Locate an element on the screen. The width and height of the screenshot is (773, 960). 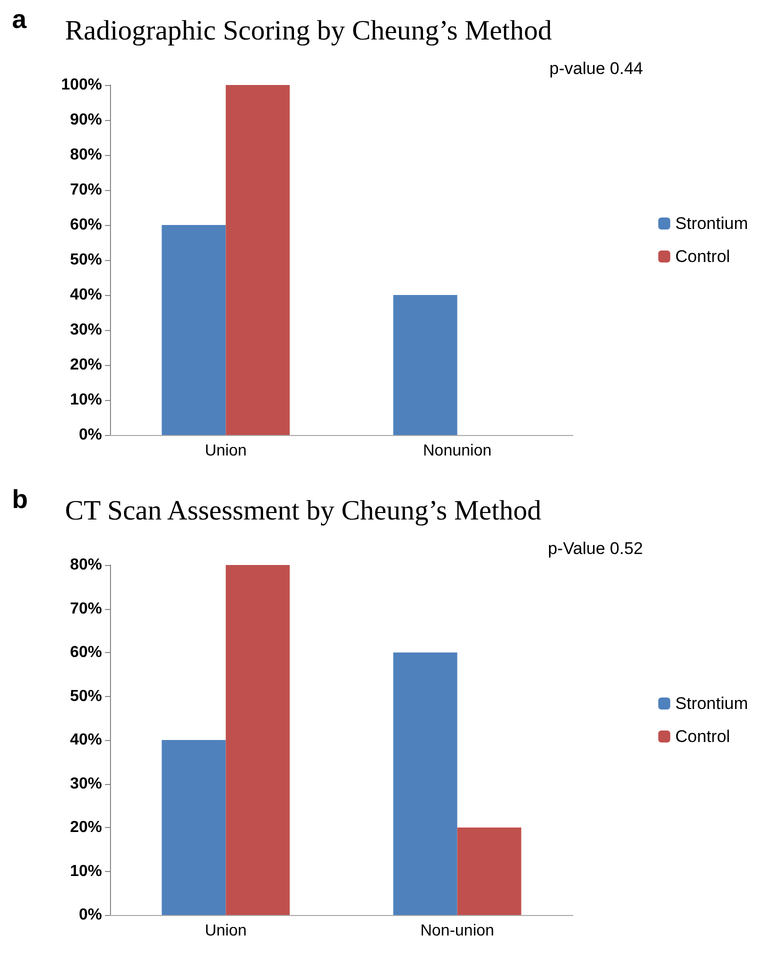
chart-title: Radiographic Scoring by Cheung’s Method is located at coordinates (308, 31).